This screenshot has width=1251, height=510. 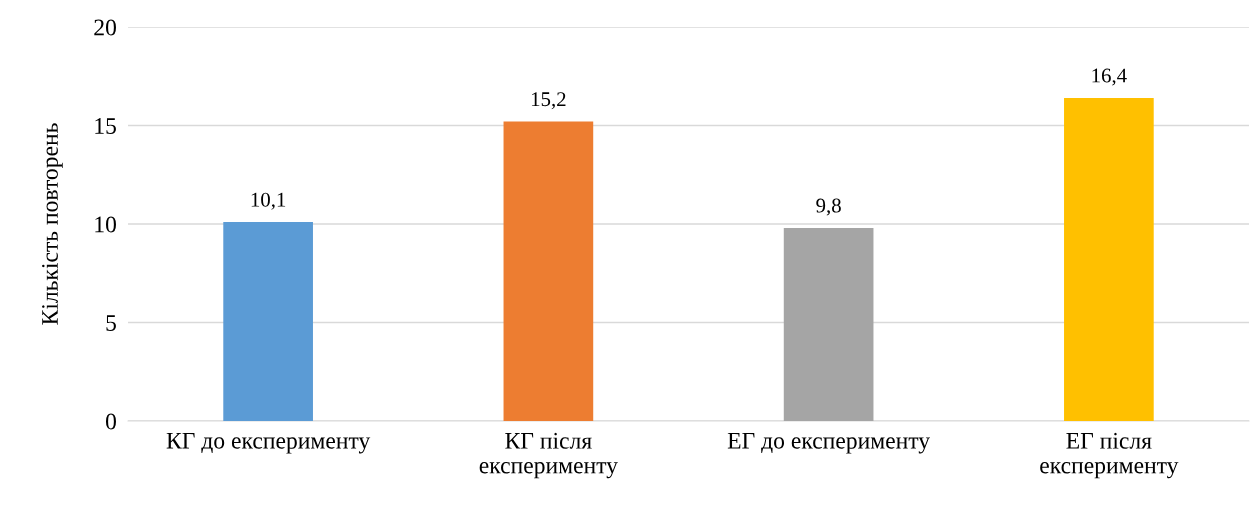 What do you see at coordinates (111, 323) in the screenshot?
I see `y-tick-label: 5` at bounding box center [111, 323].